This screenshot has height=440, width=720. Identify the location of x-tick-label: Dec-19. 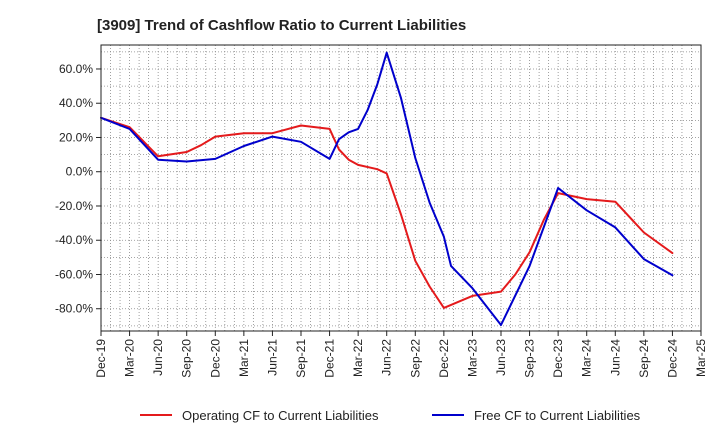
(101, 358).